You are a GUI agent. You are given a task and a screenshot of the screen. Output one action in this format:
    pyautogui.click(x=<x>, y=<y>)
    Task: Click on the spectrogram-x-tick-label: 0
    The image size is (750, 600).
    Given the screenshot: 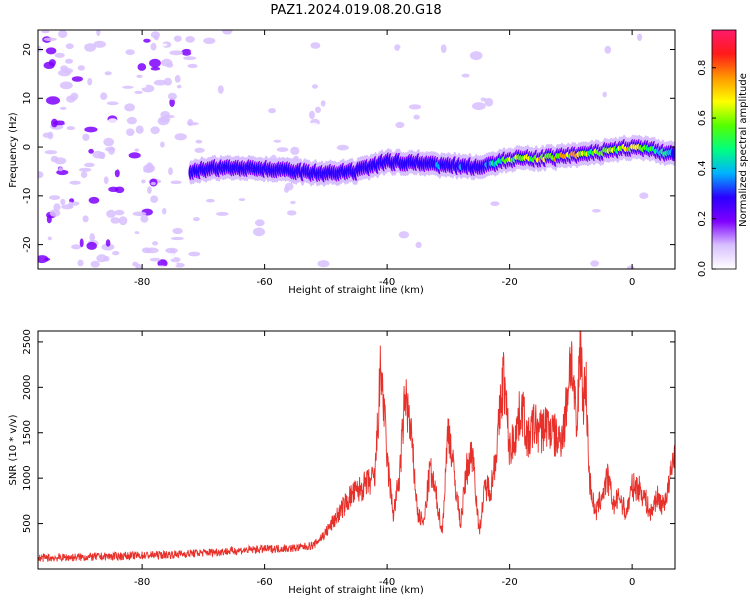 What is the action you would take?
    pyautogui.click(x=632, y=282)
    